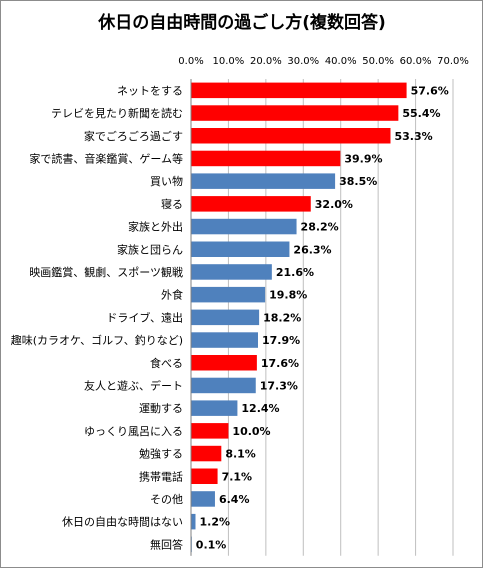 This screenshot has width=483, height=569. What do you see at coordinates (358, 181) in the screenshot?
I see `value-label: 38.5%` at bounding box center [358, 181].